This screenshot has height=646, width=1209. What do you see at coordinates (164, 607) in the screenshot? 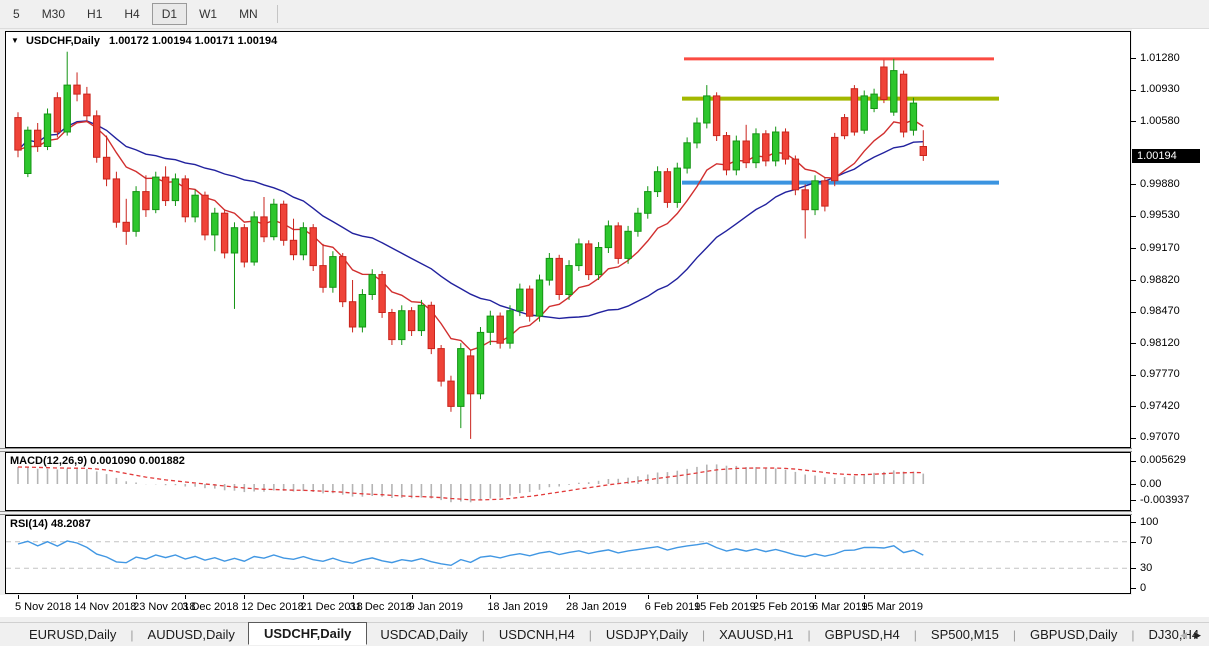
I see `date-tick-label: 23 Nov 2018` at bounding box center [164, 607].